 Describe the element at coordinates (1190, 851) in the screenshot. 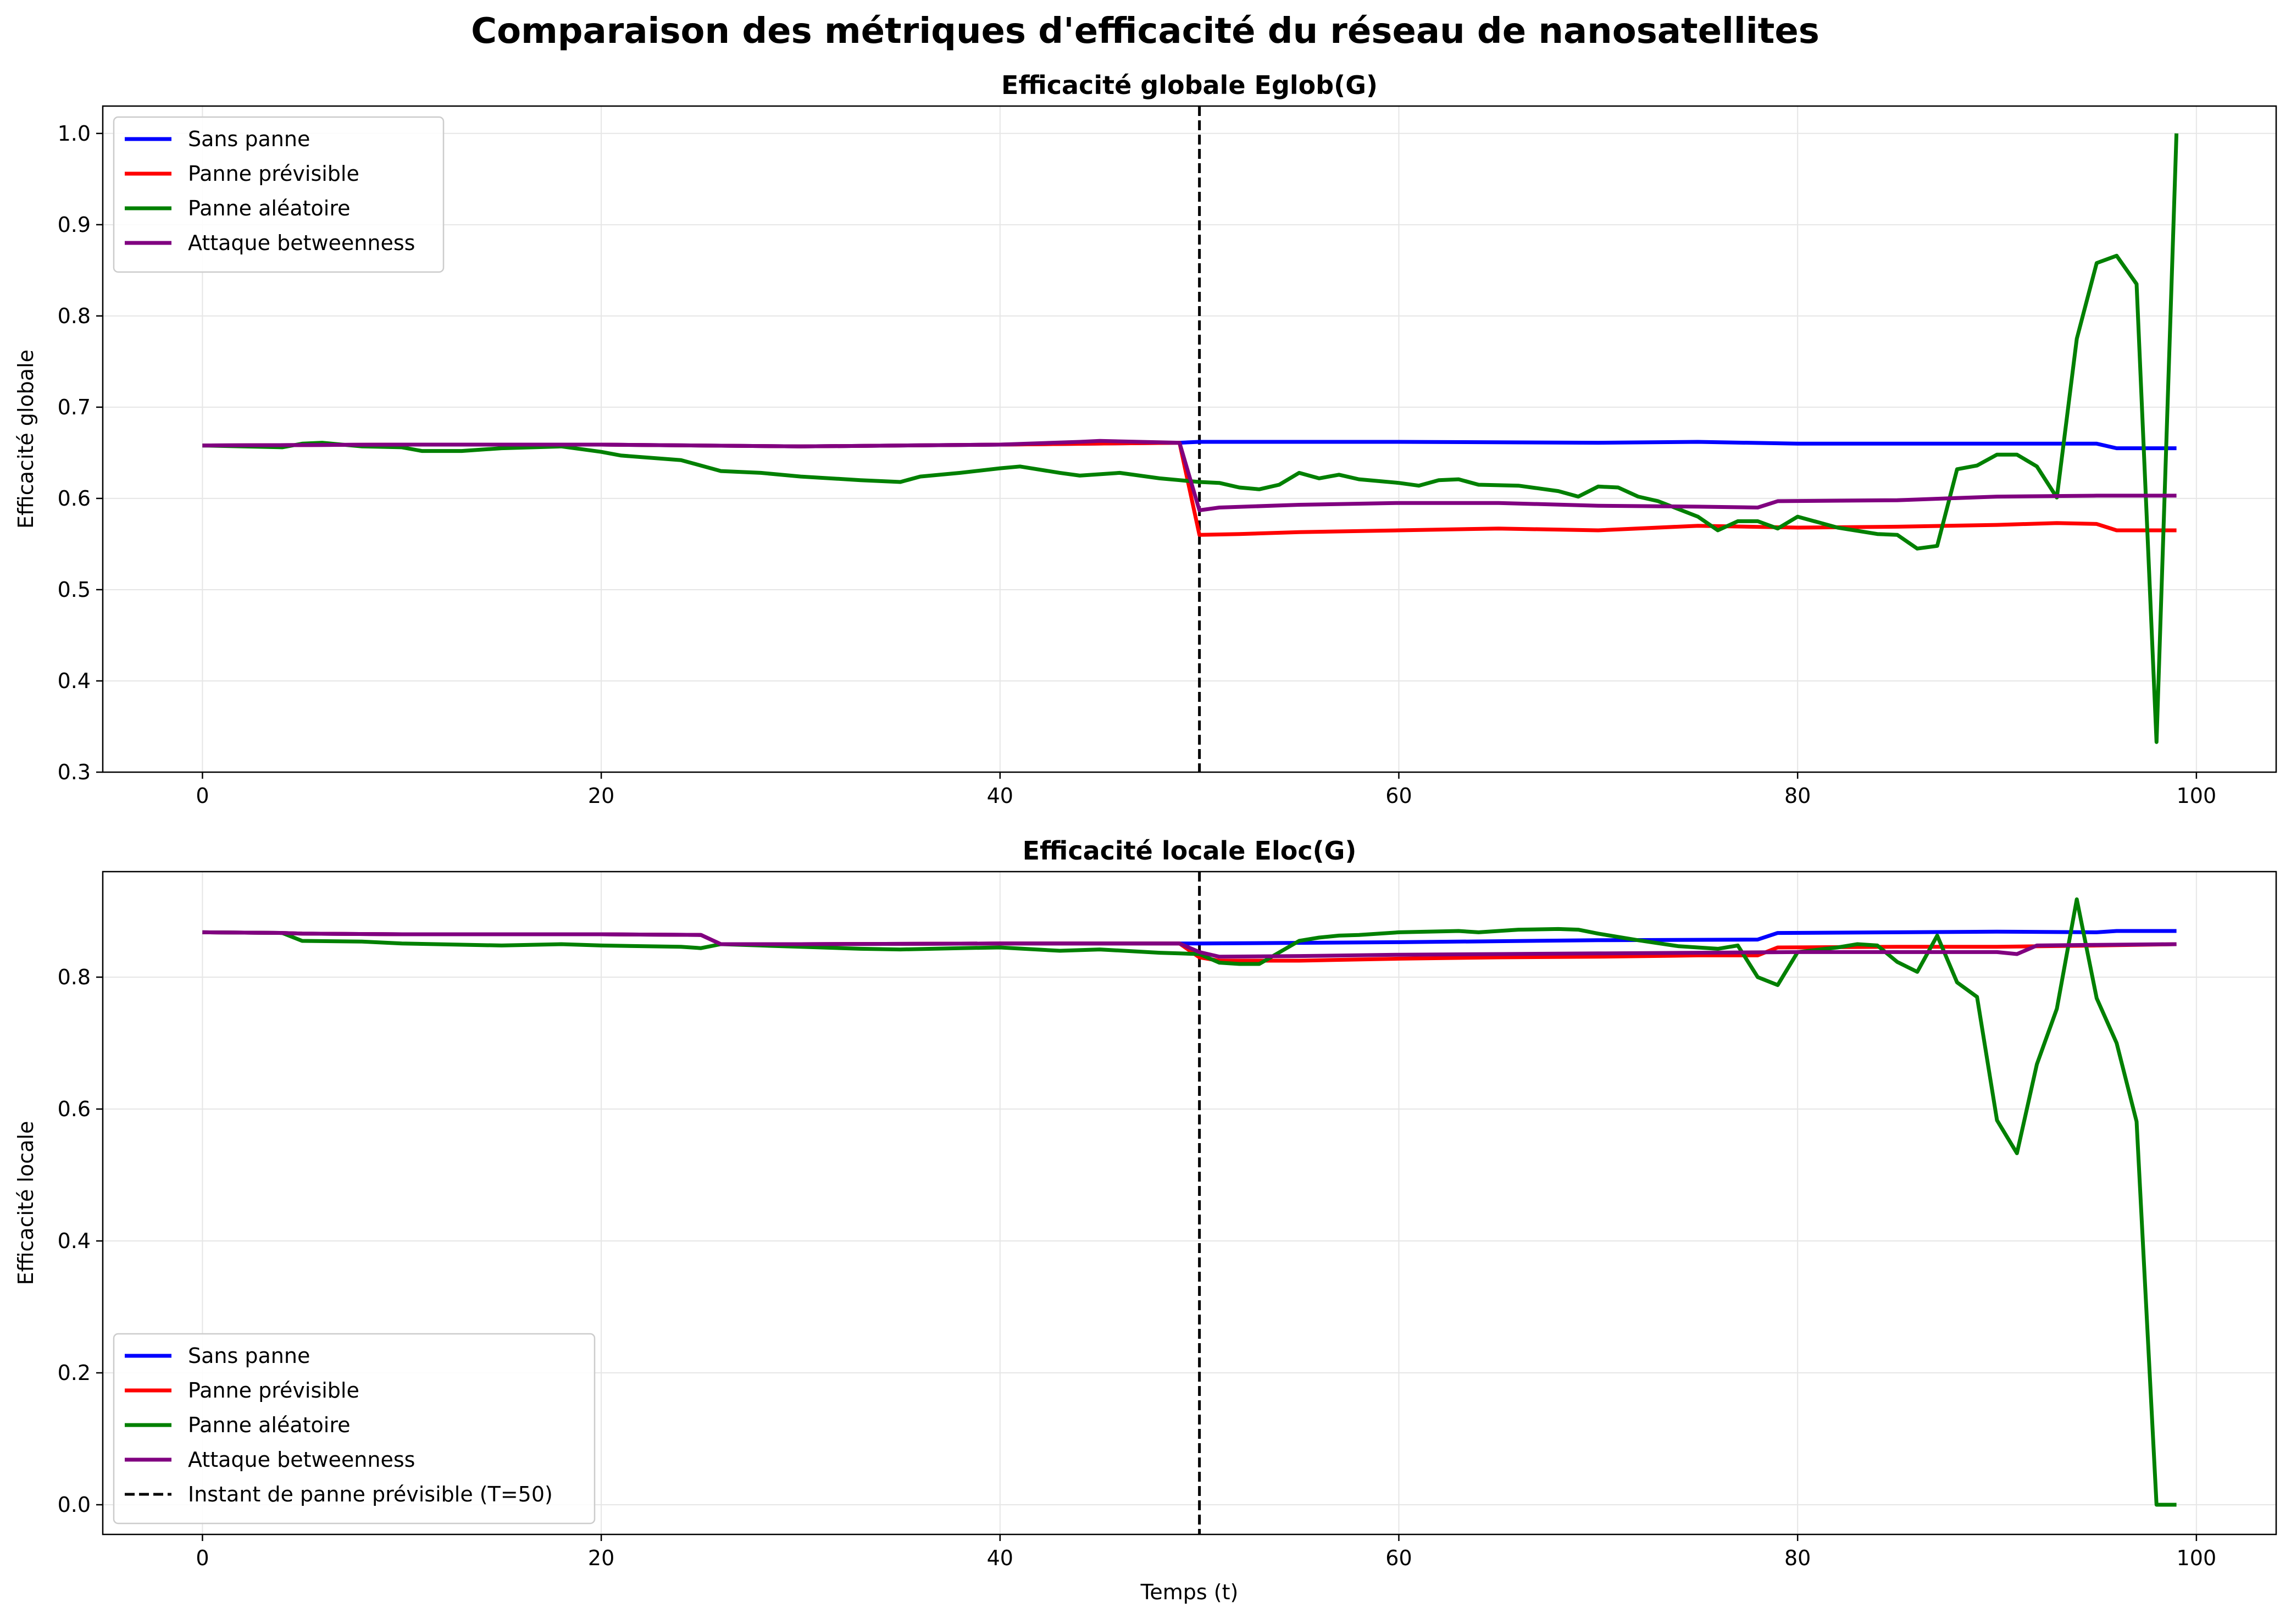

I see `chart-title: Efficacité locale Eloc(G)` at that location.